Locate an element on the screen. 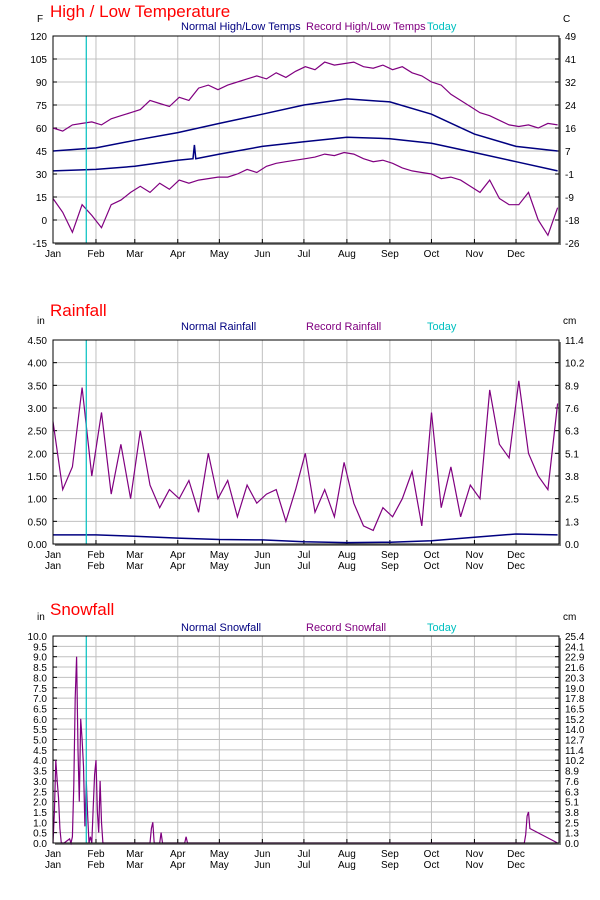 Image resolution: width=600 pixels, height=900 pixels. y-tick-label: 0 is located at coordinates (44, 221).